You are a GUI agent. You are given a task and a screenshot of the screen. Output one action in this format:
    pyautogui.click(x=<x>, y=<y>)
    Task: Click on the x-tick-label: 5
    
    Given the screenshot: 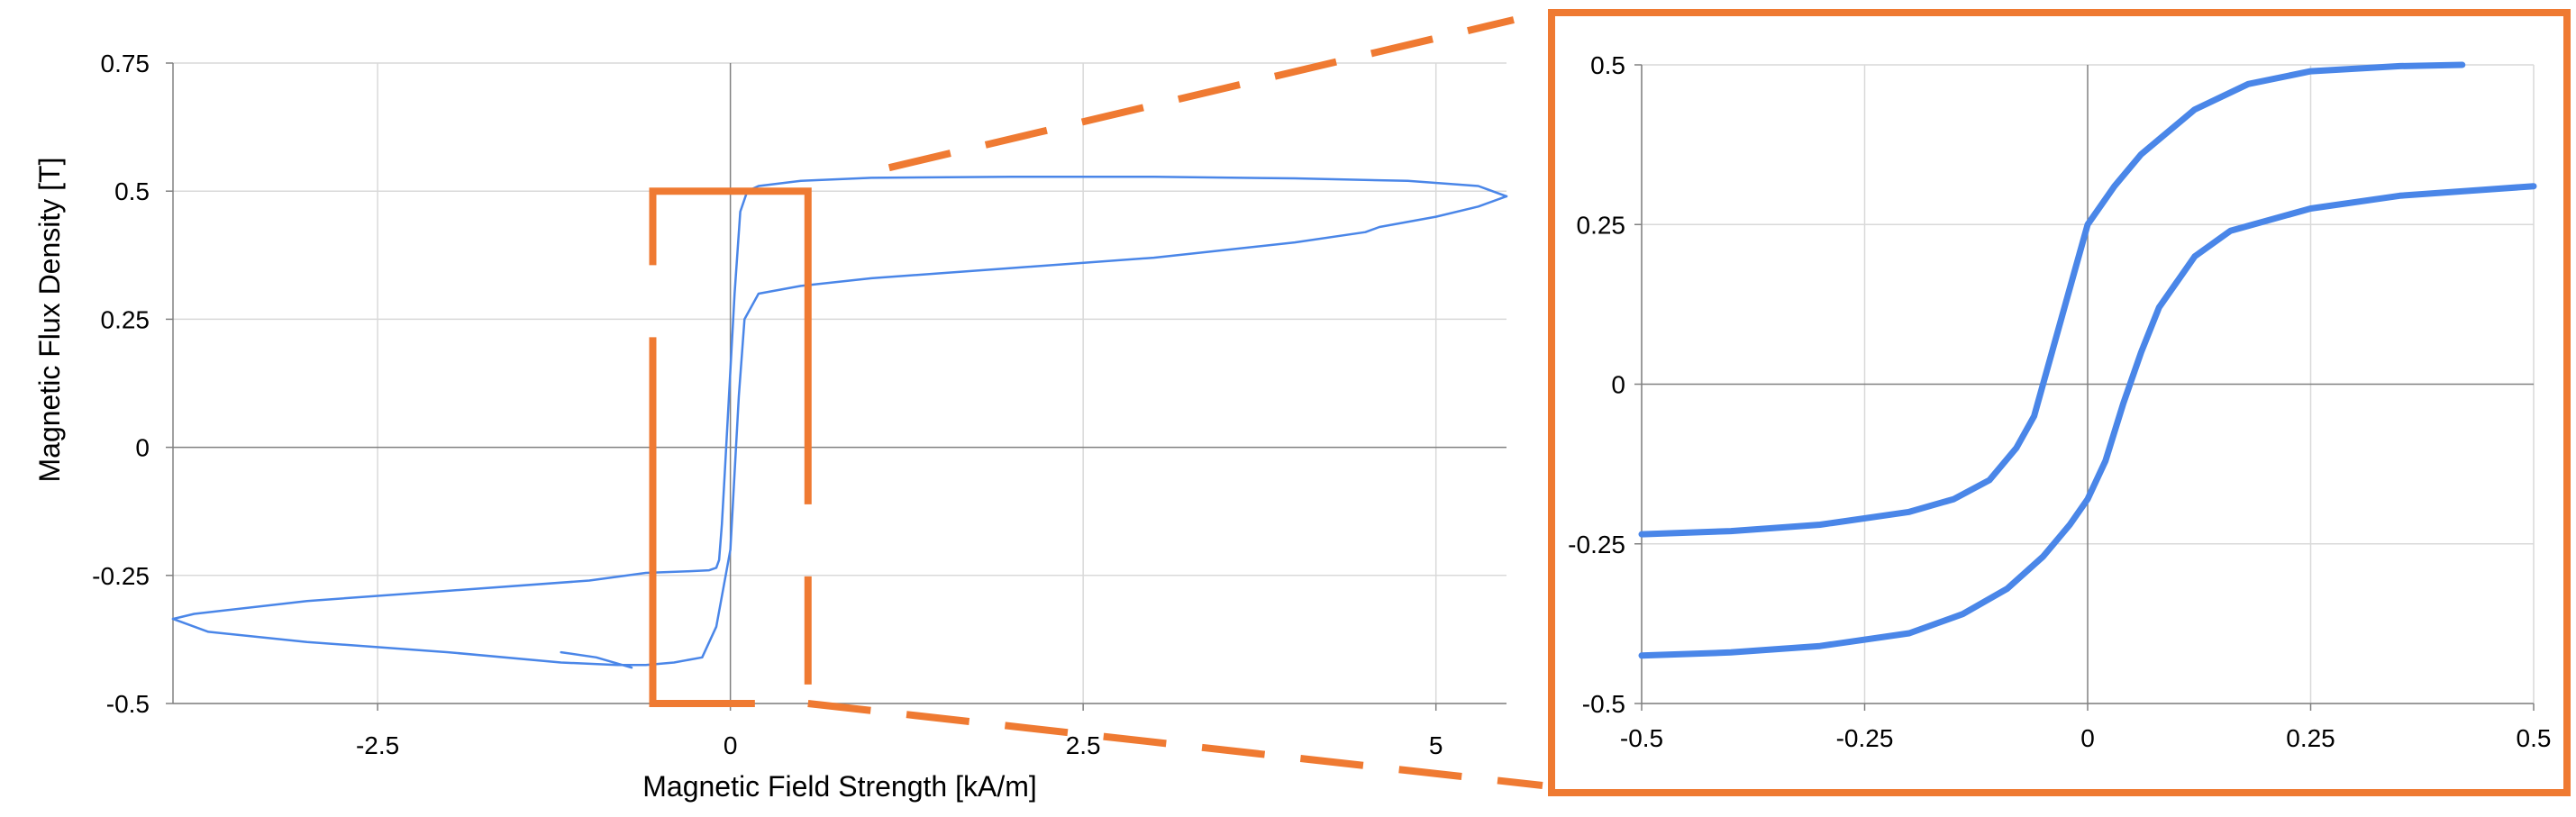 What is the action you would take?
    pyautogui.click(x=1436, y=745)
    